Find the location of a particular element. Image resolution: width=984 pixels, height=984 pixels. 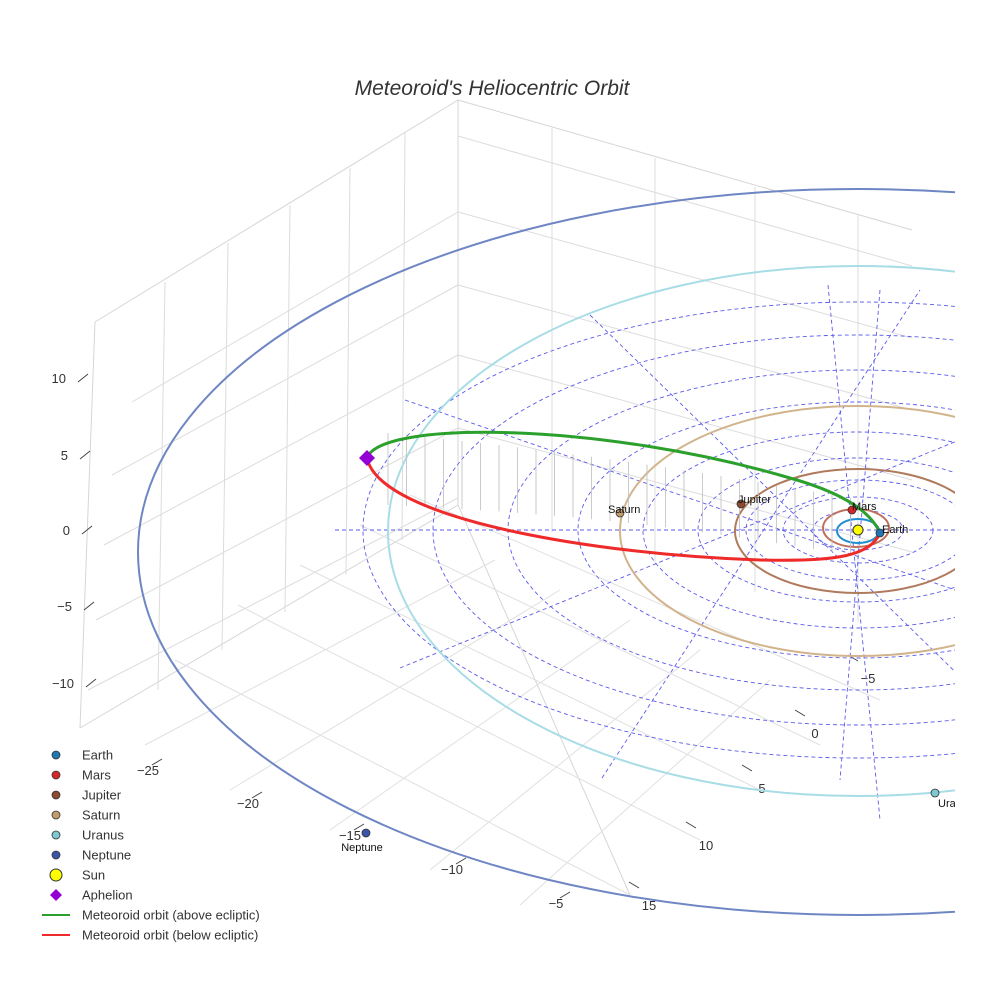

legend-label: Meteoroid orbit (below ecliptic) is located at coordinates (170, 935).